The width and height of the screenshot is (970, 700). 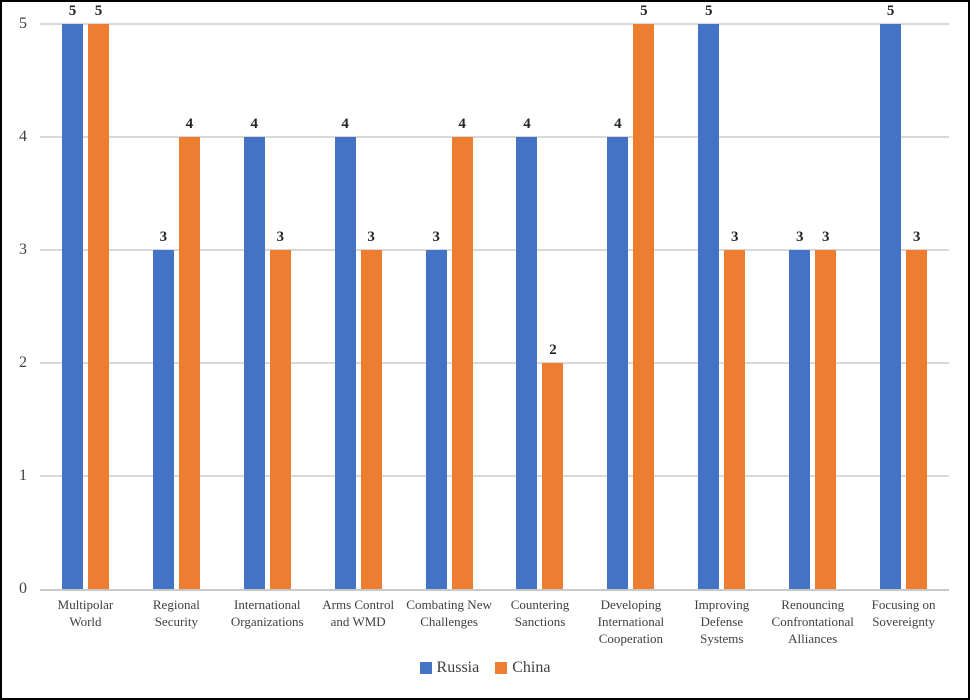 I want to click on legend-swatch-china, so click(x=501, y=668).